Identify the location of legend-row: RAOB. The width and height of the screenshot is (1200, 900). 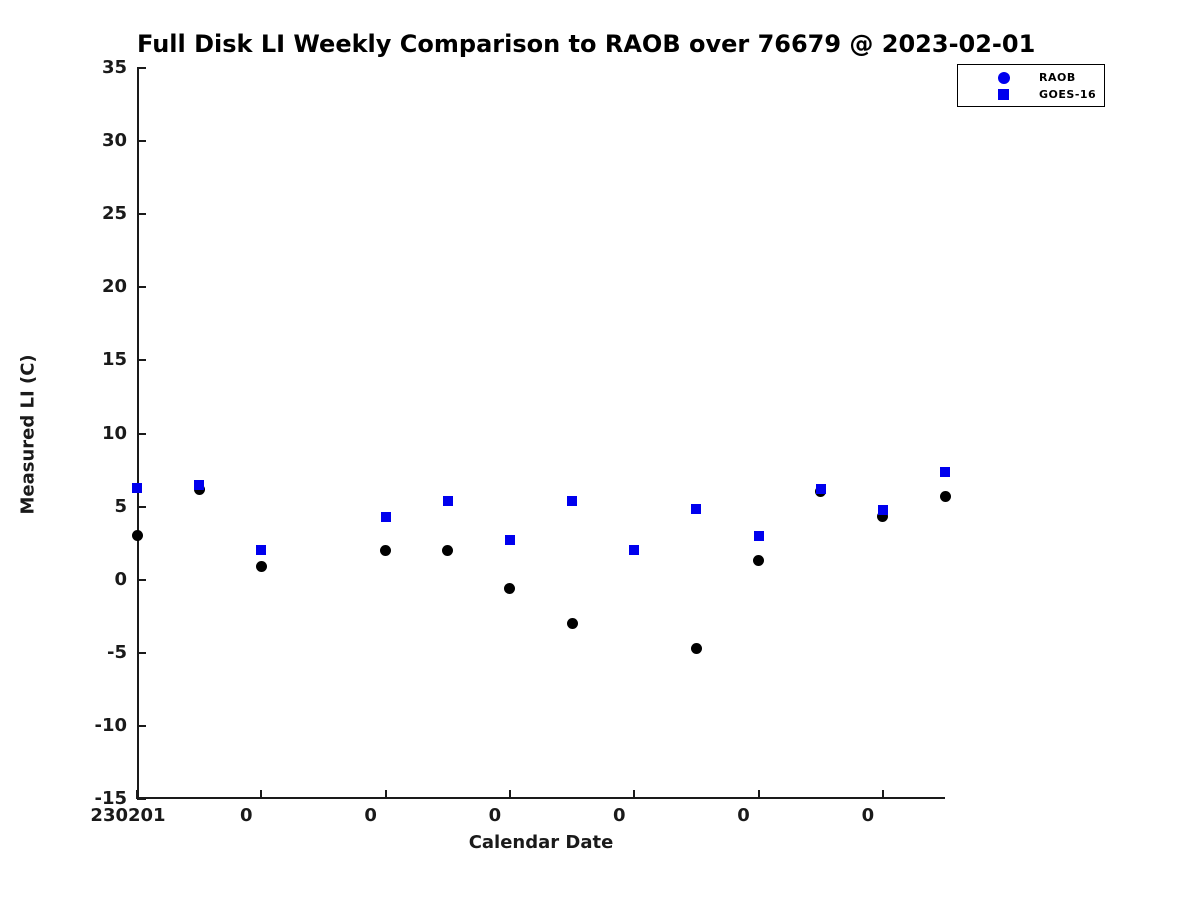
(1031, 77).